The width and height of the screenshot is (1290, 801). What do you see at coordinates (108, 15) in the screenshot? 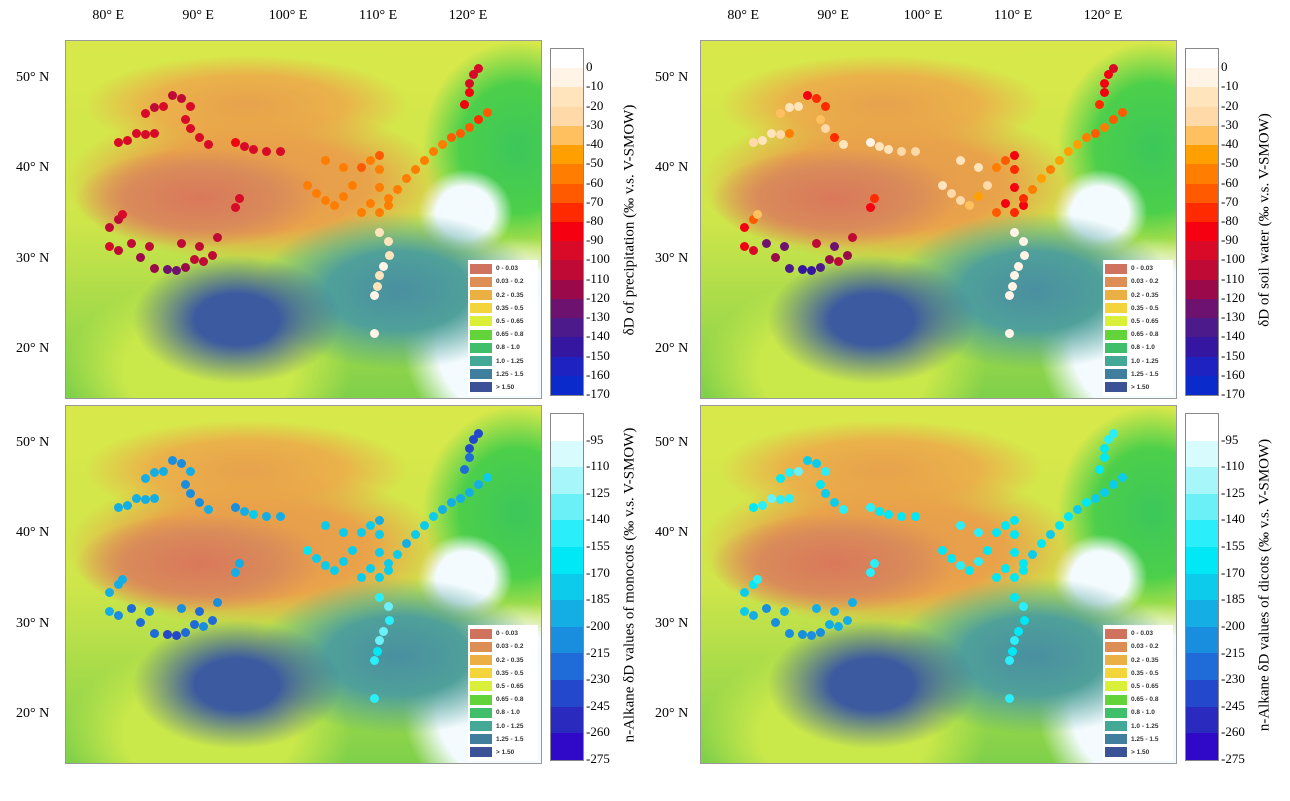
I see `lon-tick-label: 80° E` at bounding box center [108, 15].